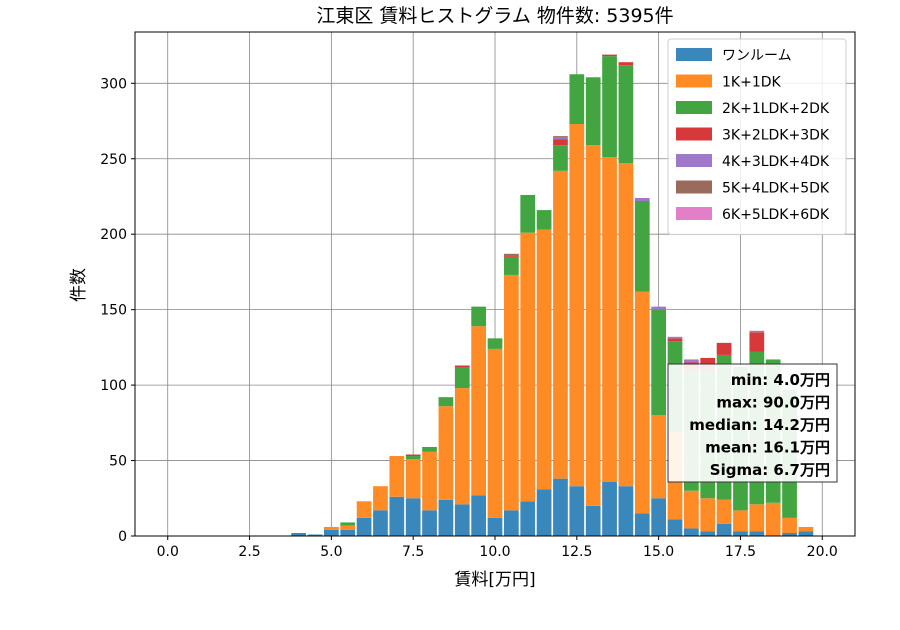 Image resolution: width=900 pixels, height=630 pixels. Describe the element at coordinates (752, 83) in the screenshot. I see `legend-label: 1K+1DK` at that location.